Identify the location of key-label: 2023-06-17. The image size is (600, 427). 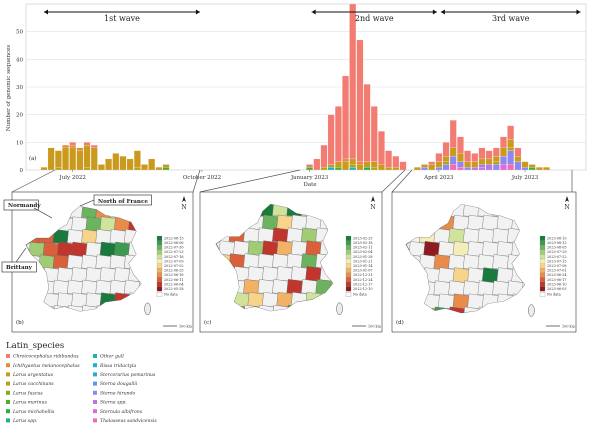
(557, 280).